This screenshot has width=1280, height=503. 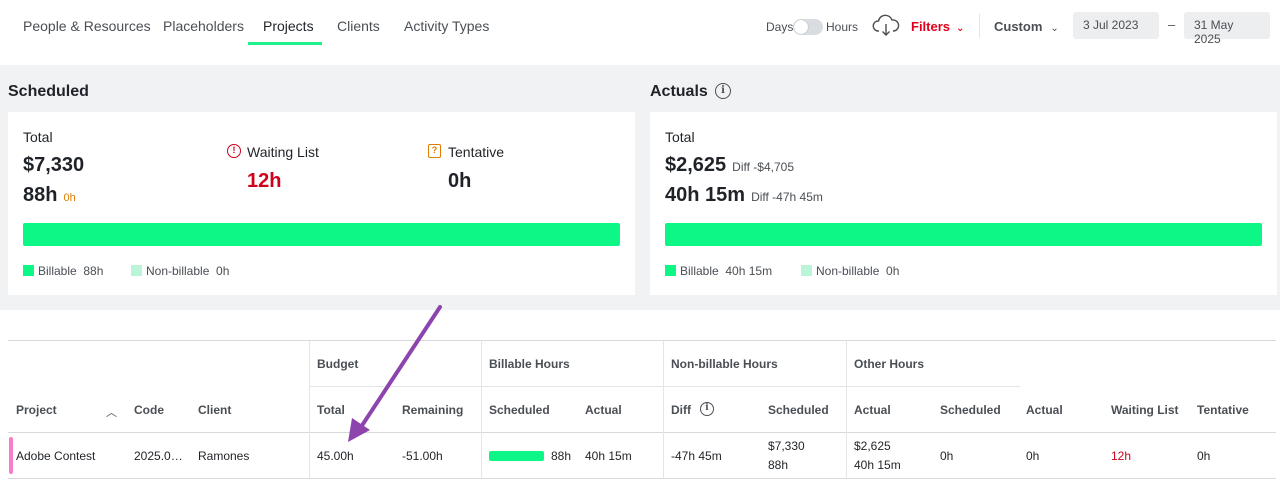 What do you see at coordinates (1044, 410) in the screenshot?
I see `column-header-other-actual: Actual` at bounding box center [1044, 410].